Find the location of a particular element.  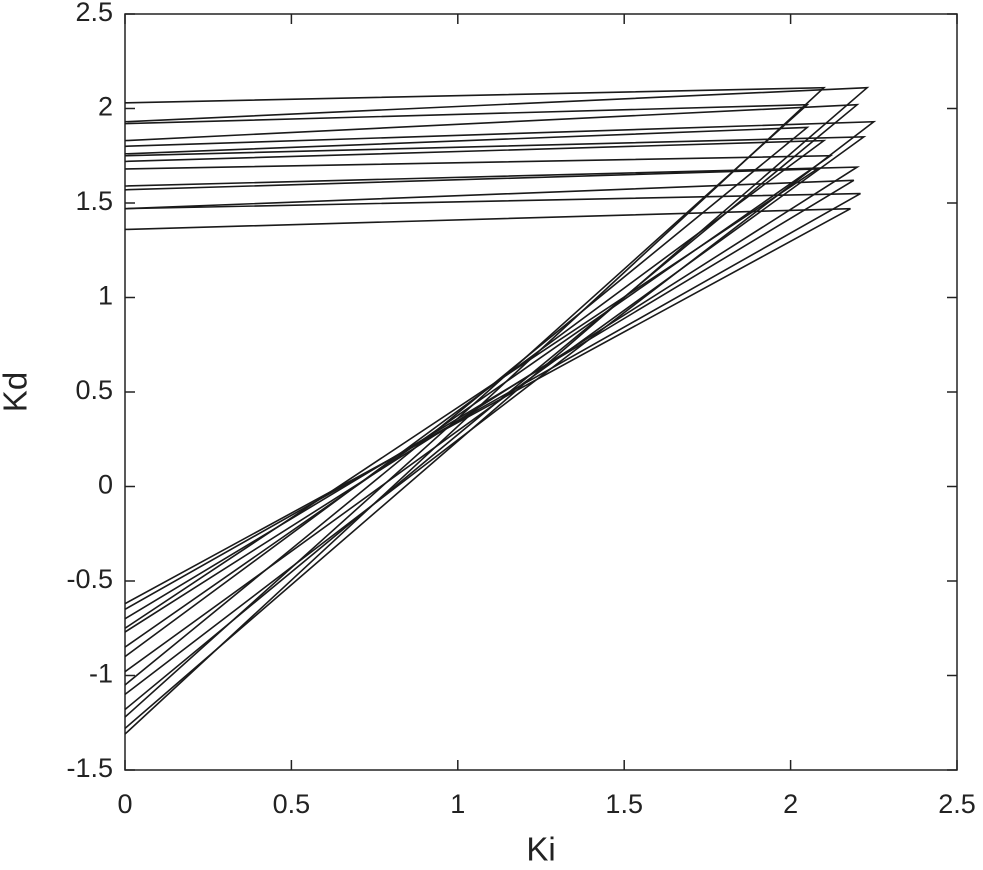

y-tick-label: -1 is located at coordinates (101, 674).